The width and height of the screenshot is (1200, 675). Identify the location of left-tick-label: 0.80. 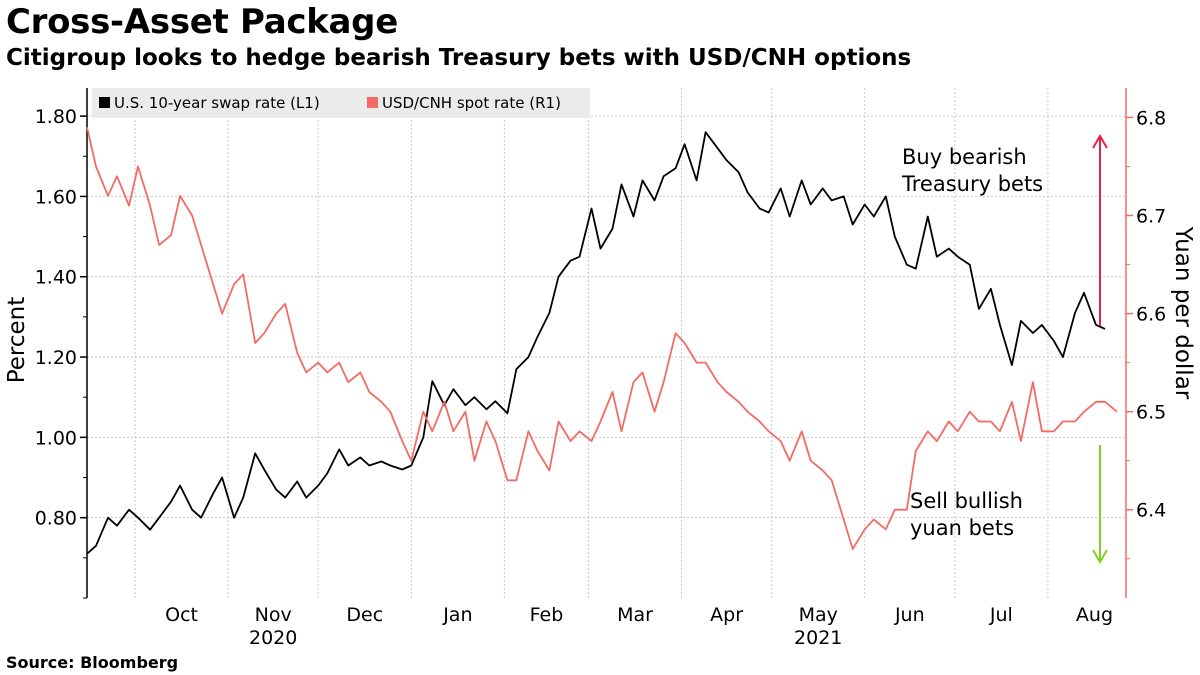
(56, 519).